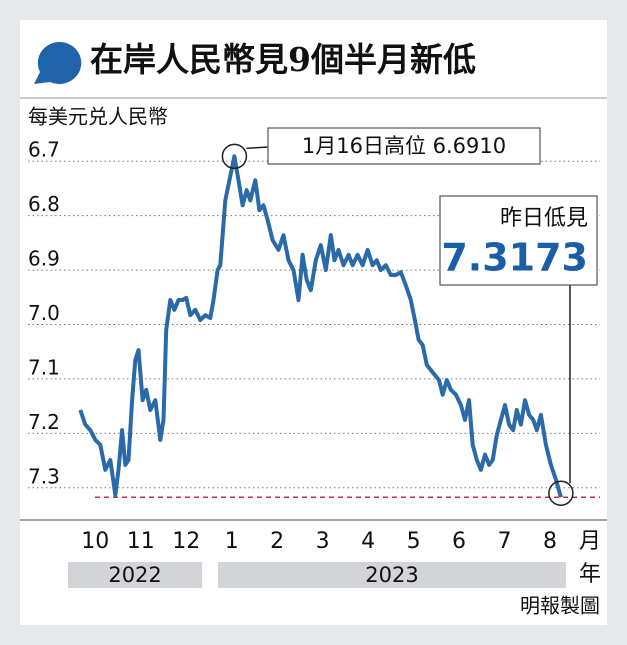 This screenshot has height=645, width=627. I want to click on x-tick-label: 8, so click(550, 541).